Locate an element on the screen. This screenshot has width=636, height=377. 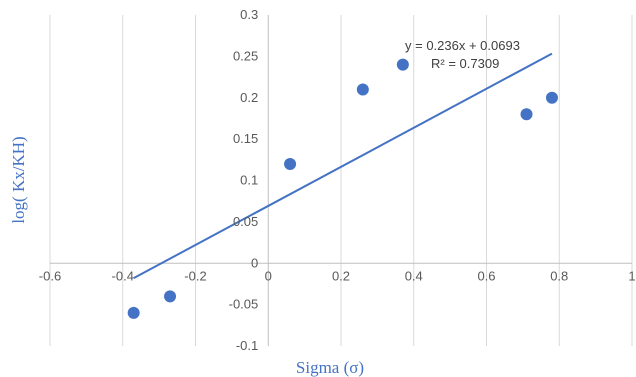
y-tick-label: 0.1 is located at coordinates (249, 180).